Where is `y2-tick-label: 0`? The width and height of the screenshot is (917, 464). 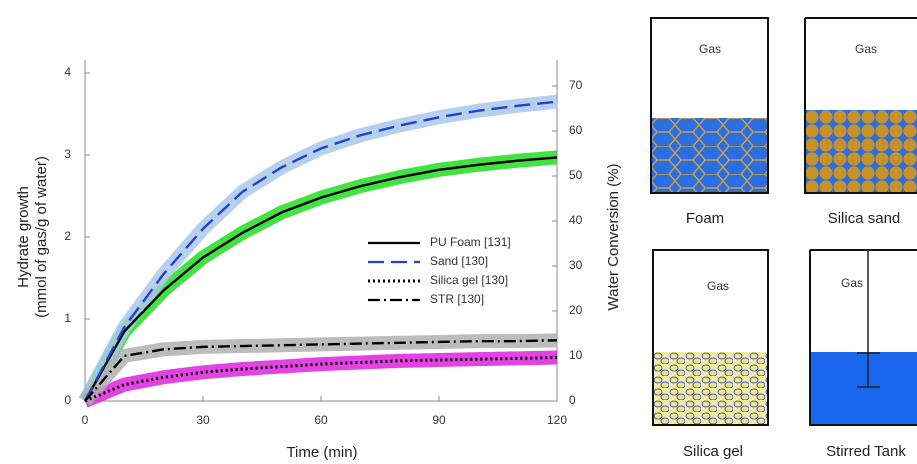 y2-tick-label: 0 is located at coordinates (572, 400).